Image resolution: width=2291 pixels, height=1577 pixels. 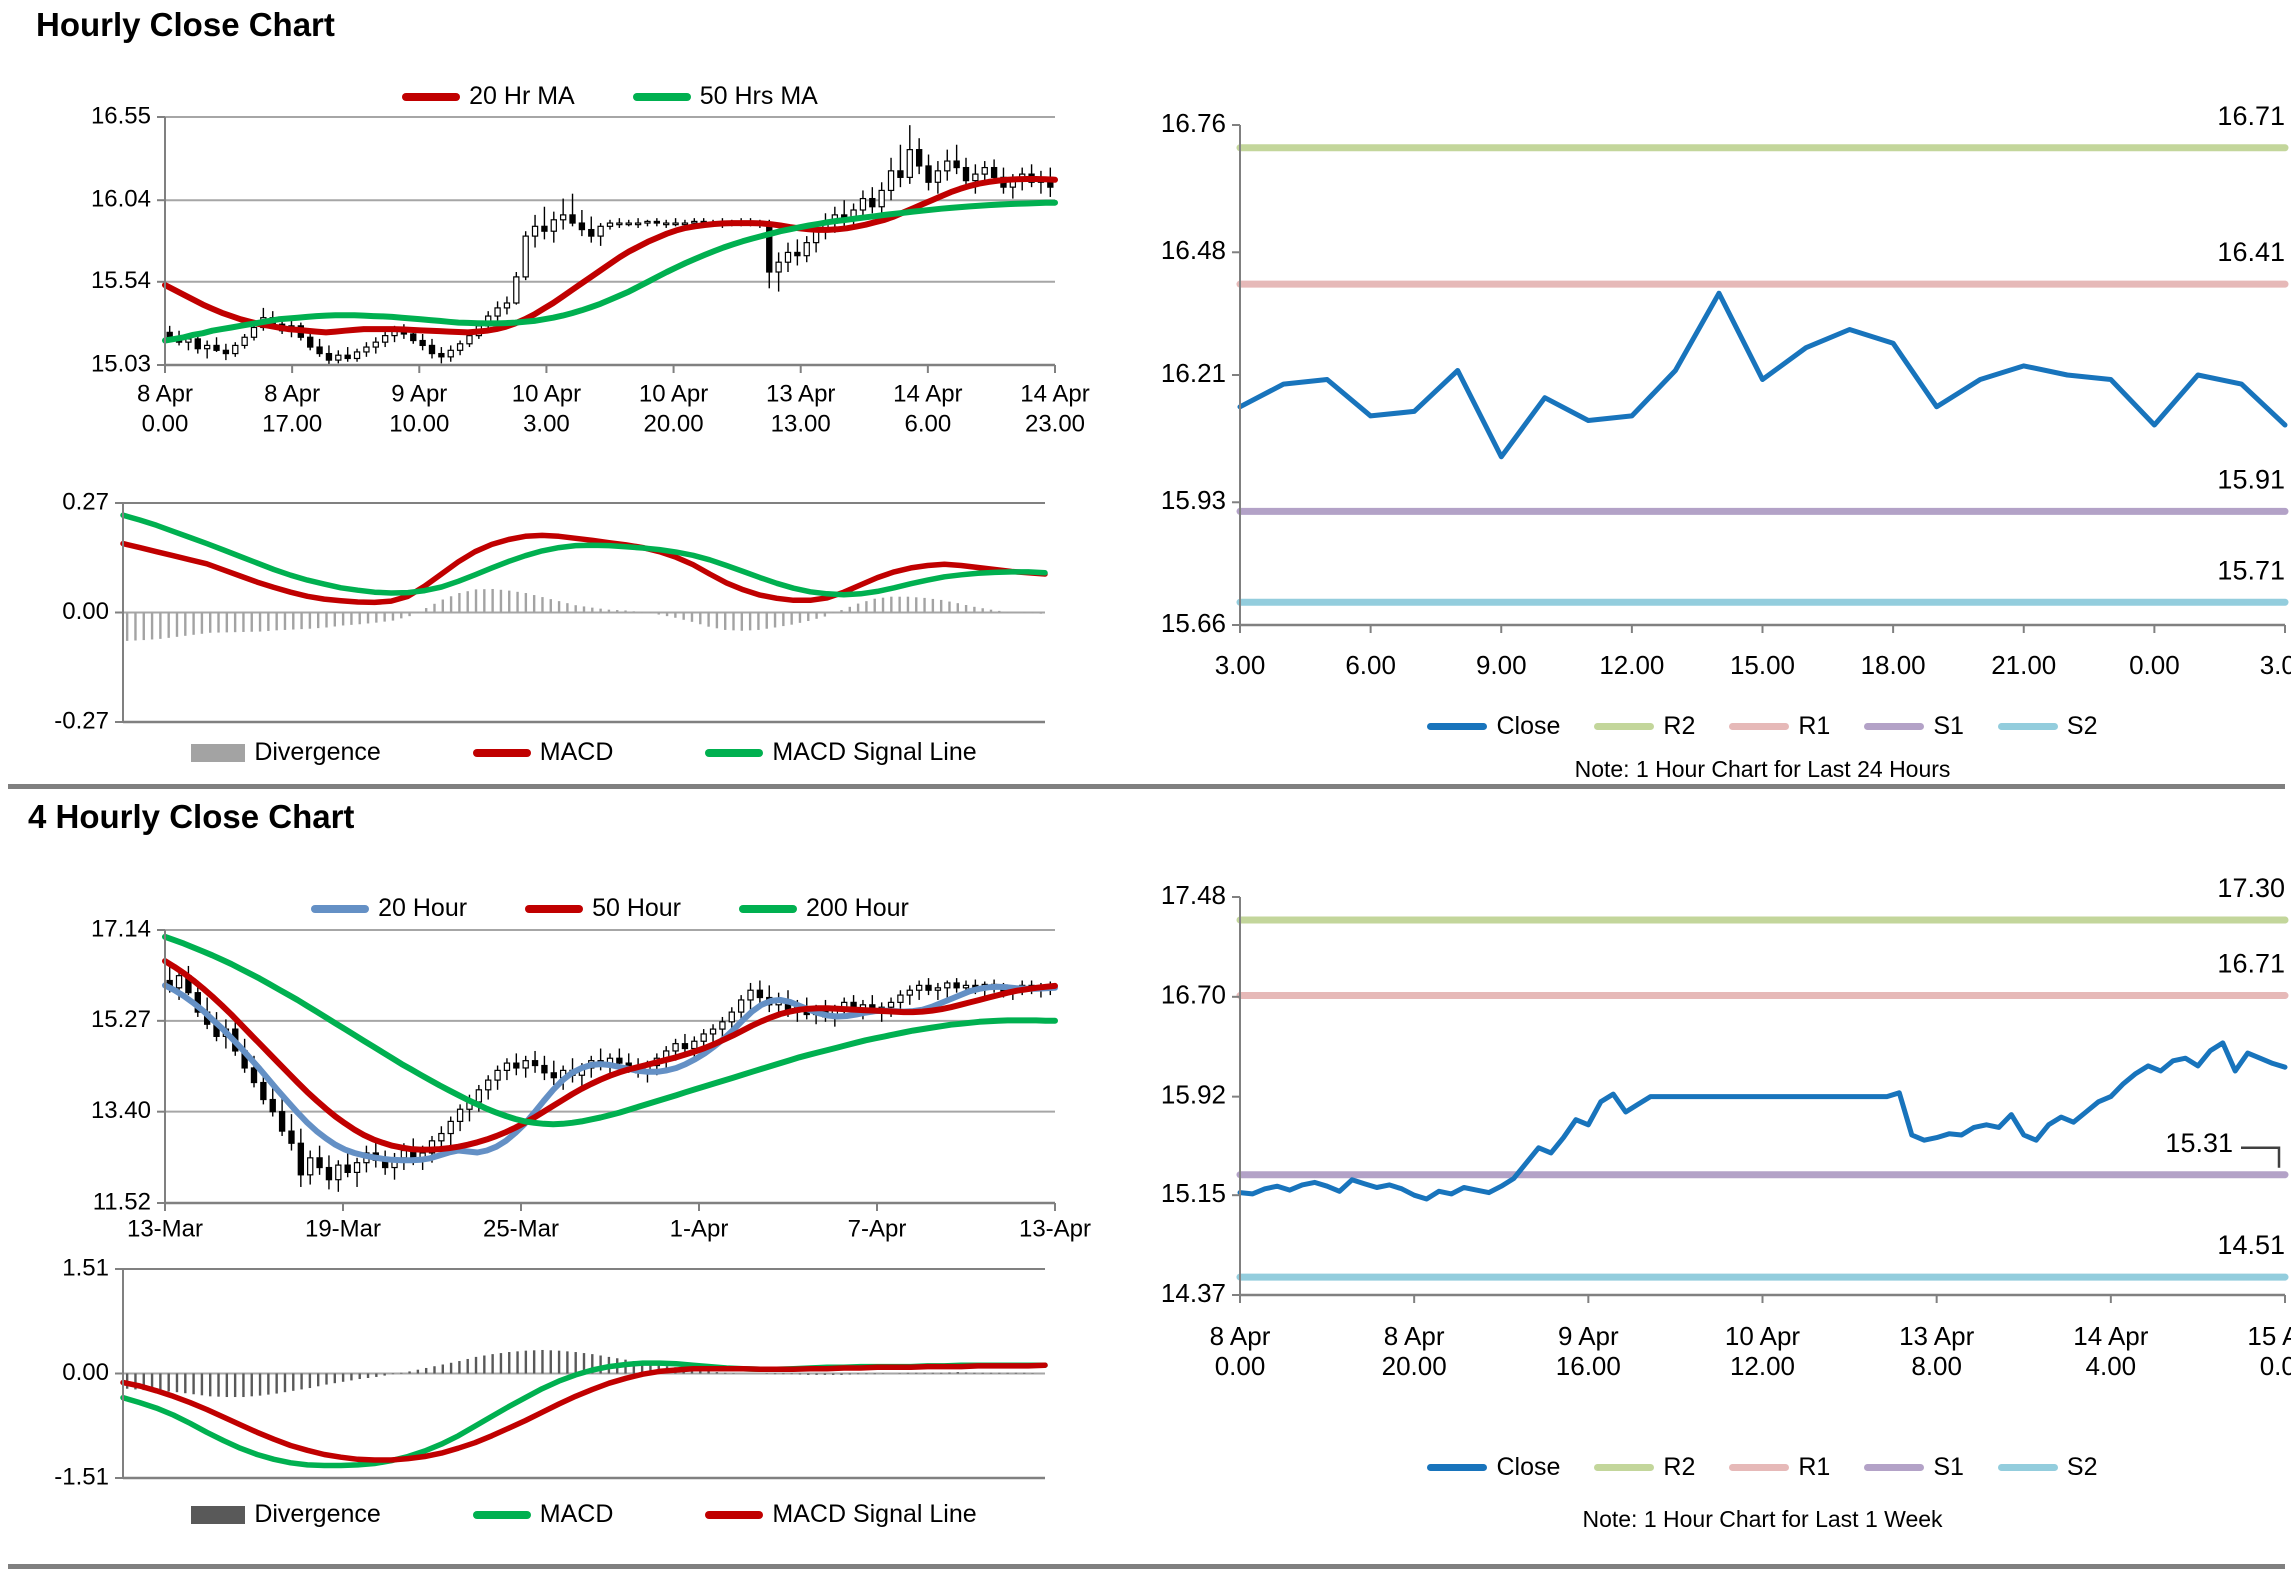 I want to click on x-tick-label: 10 Apr, so click(x=1763, y=1336).